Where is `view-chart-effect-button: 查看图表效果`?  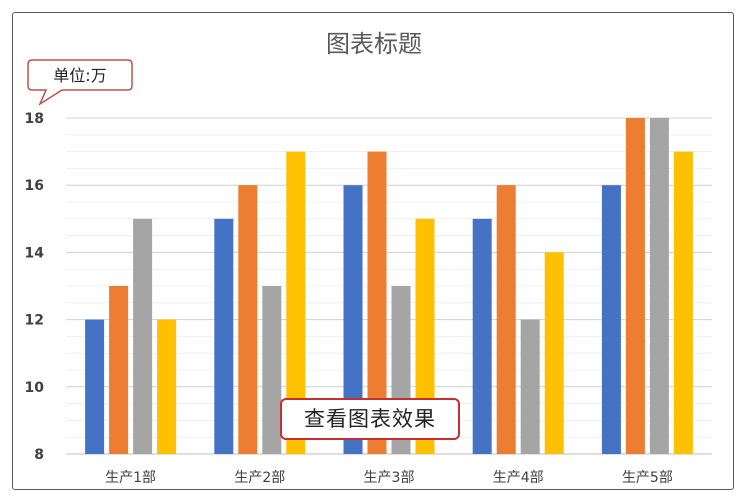
view-chart-effect-button: 查看图表效果 is located at coordinates (370, 419).